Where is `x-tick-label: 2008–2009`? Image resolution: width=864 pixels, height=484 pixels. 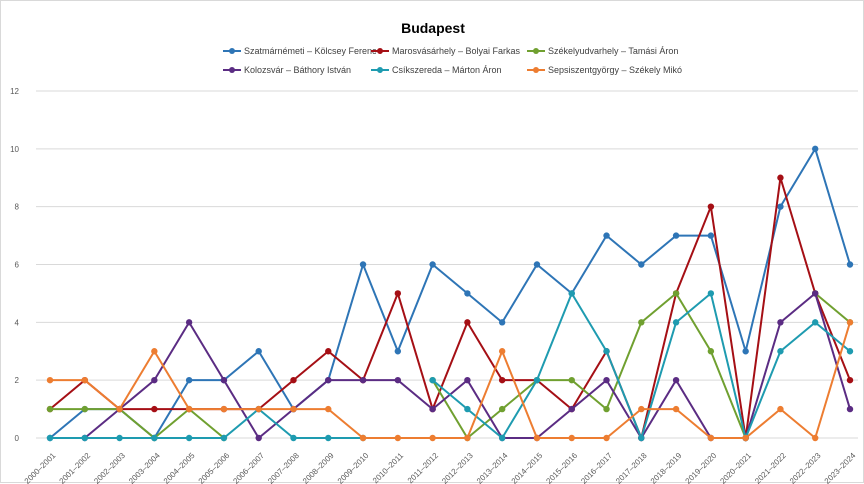
x-tick-label: 2008–2009 is located at coordinates (318, 467).